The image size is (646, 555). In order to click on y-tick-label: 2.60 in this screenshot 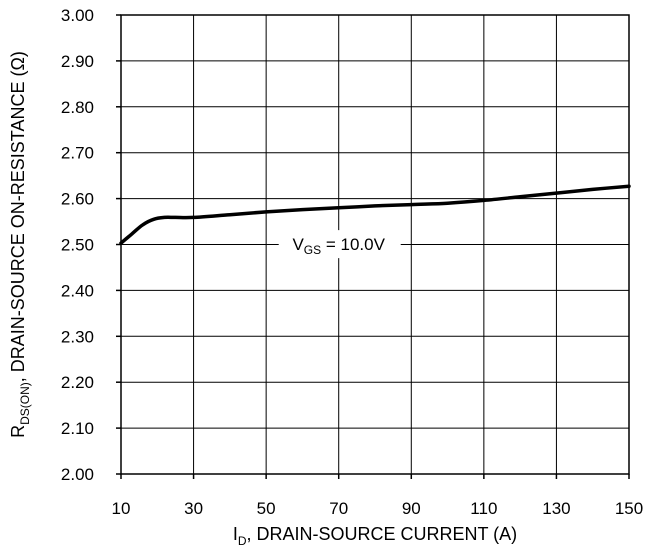, I will do `click(77, 199)`.